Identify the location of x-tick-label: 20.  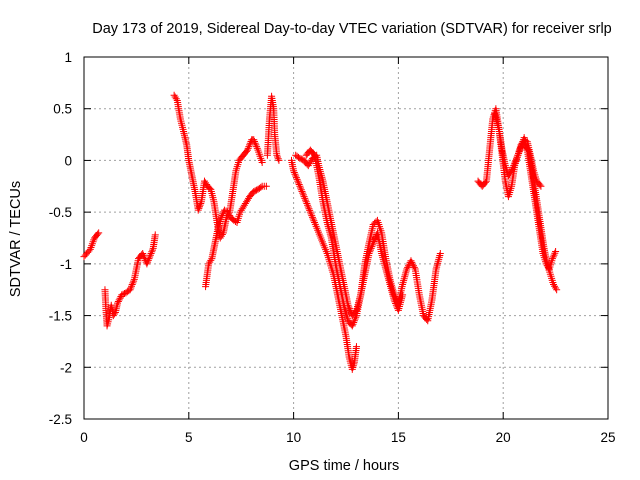
(503, 437).